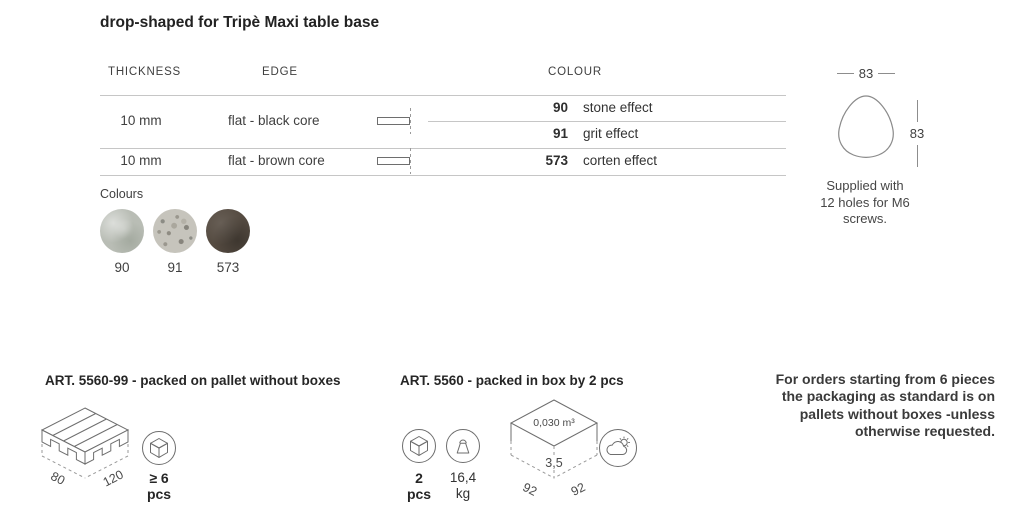 The height and width of the screenshot is (532, 1024). I want to click on pieces-value: 2, so click(419, 478).